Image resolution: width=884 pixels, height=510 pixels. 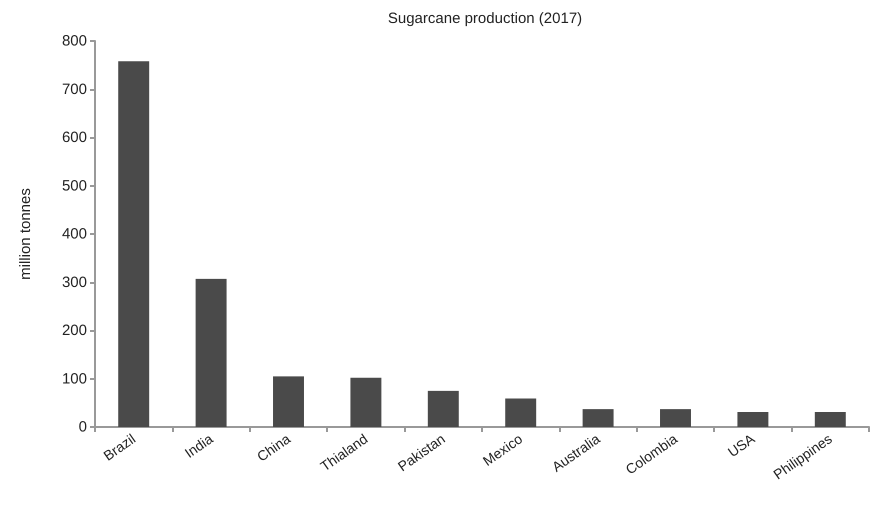 I want to click on y-tick-label: 100, so click(x=74, y=379).